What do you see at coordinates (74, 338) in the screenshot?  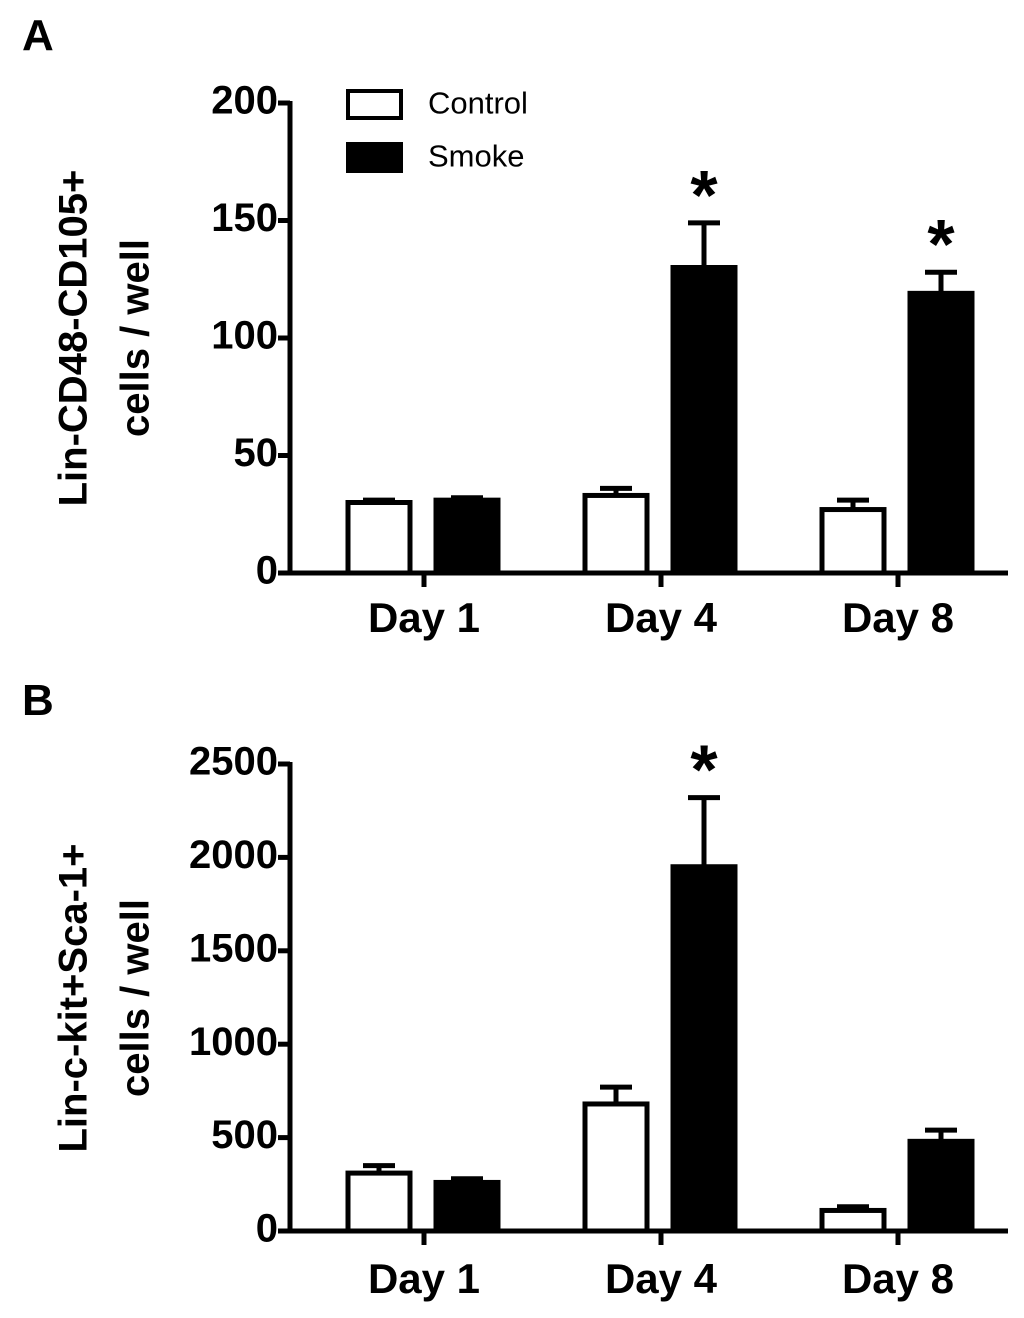 I see `y-axis-label: Lin-CD48-CD105+` at bounding box center [74, 338].